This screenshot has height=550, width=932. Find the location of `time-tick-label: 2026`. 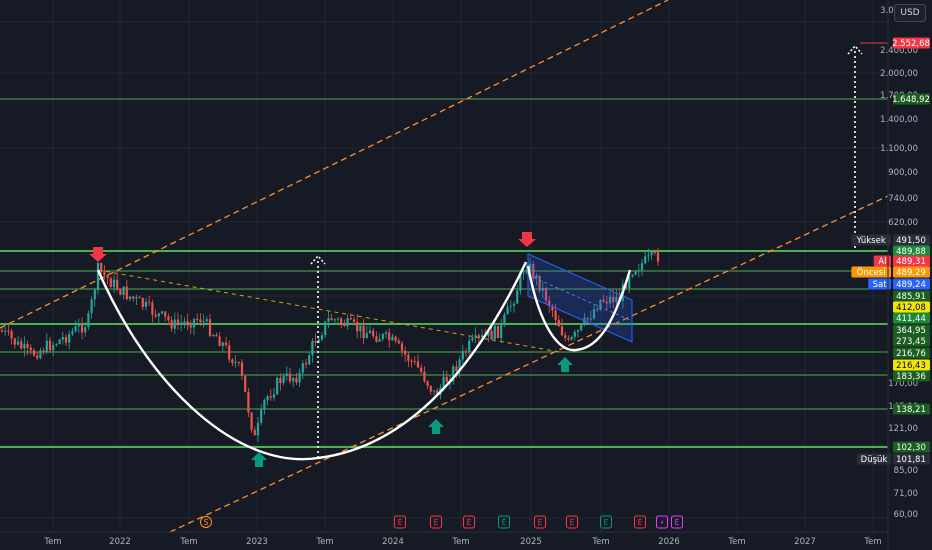

time-tick-label: 2026 is located at coordinates (669, 542).